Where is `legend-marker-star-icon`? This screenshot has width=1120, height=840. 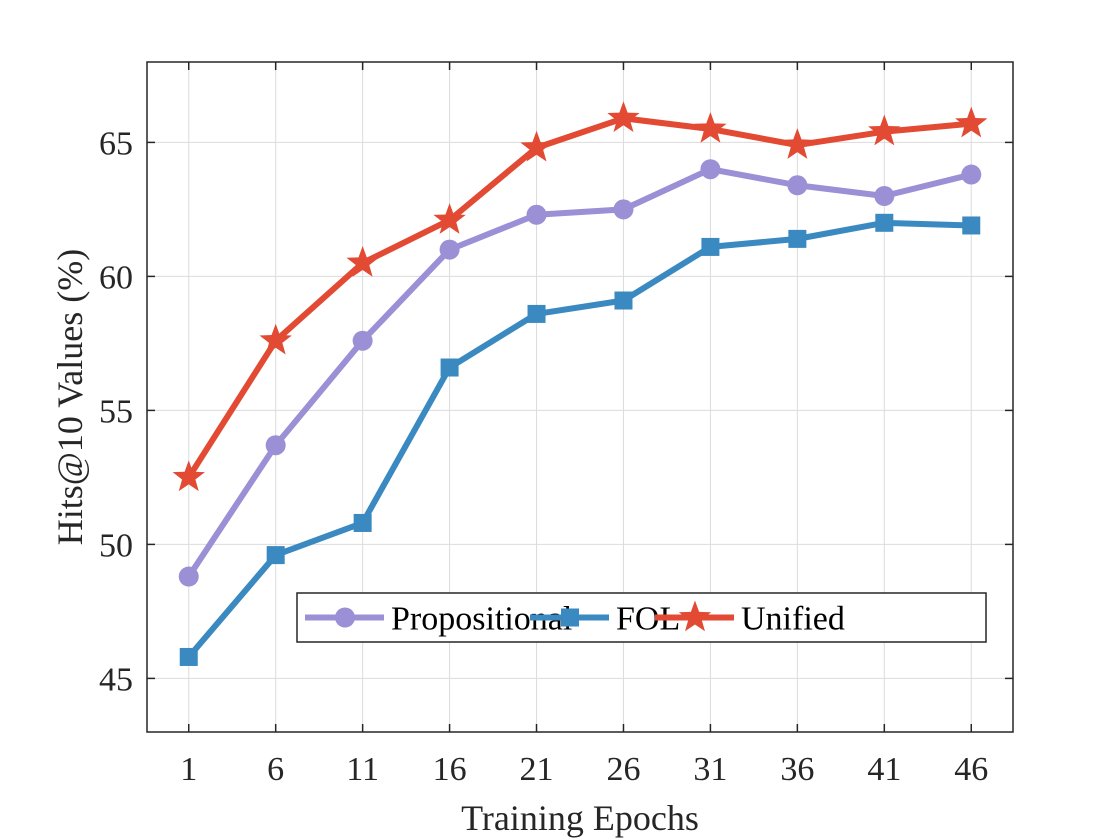 legend-marker-star-icon is located at coordinates (695, 616).